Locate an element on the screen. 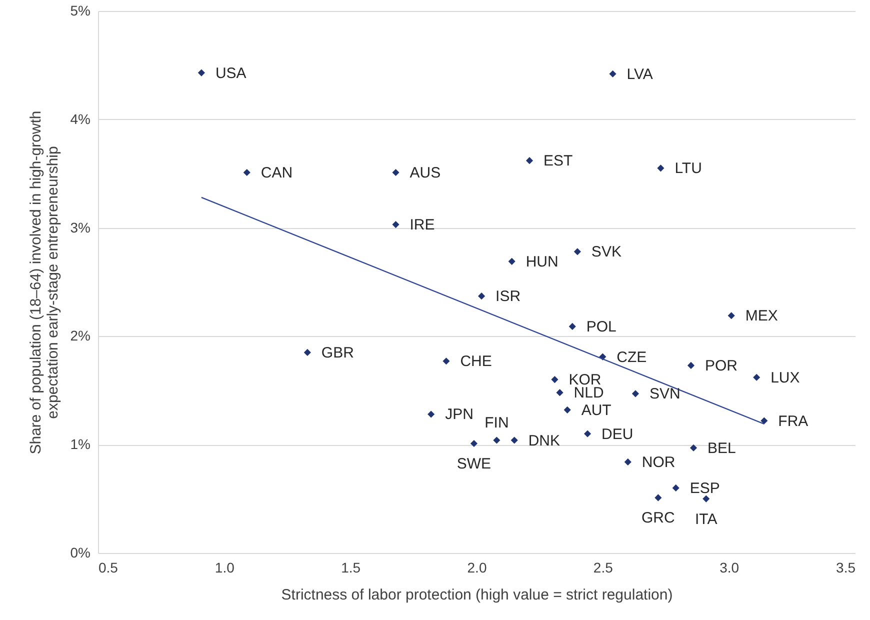 Image resolution: width=870 pixels, height=620 pixels. annotation: GBR is located at coordinates (337, 353).